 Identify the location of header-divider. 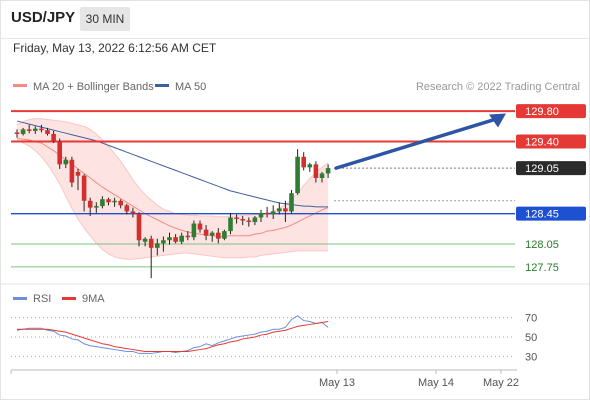
(295, 38).